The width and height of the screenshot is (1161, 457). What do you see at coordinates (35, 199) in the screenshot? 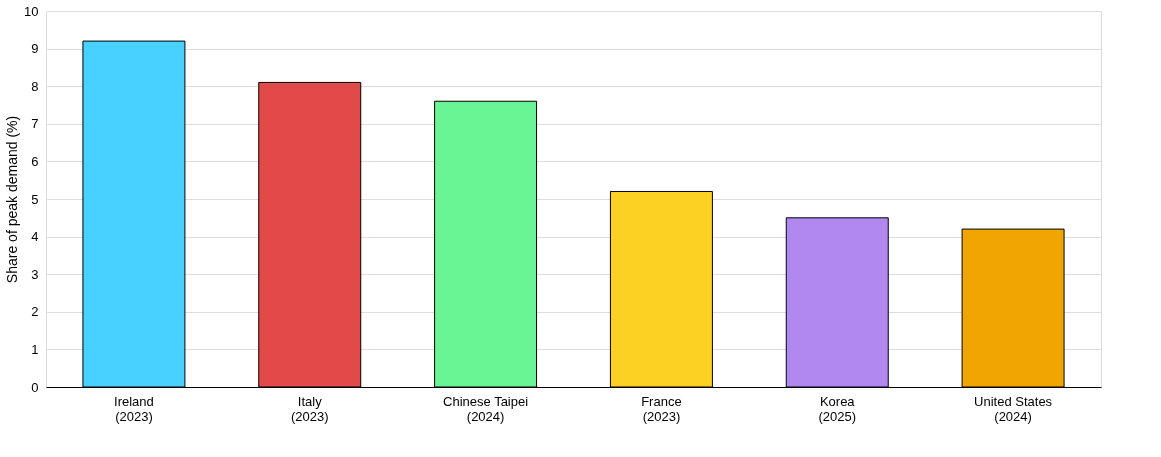
I see `y-tick-label: 5` at bounding box center [35, 199].